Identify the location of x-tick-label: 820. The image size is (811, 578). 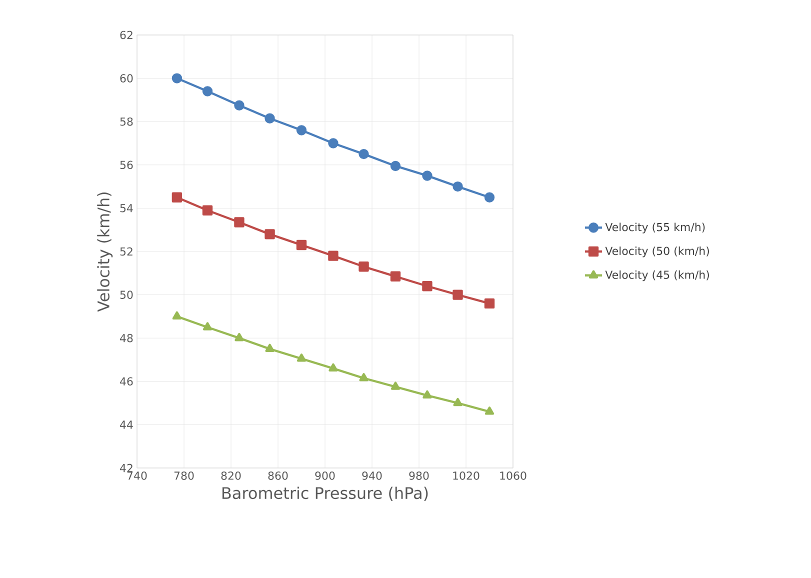
(231, 476).